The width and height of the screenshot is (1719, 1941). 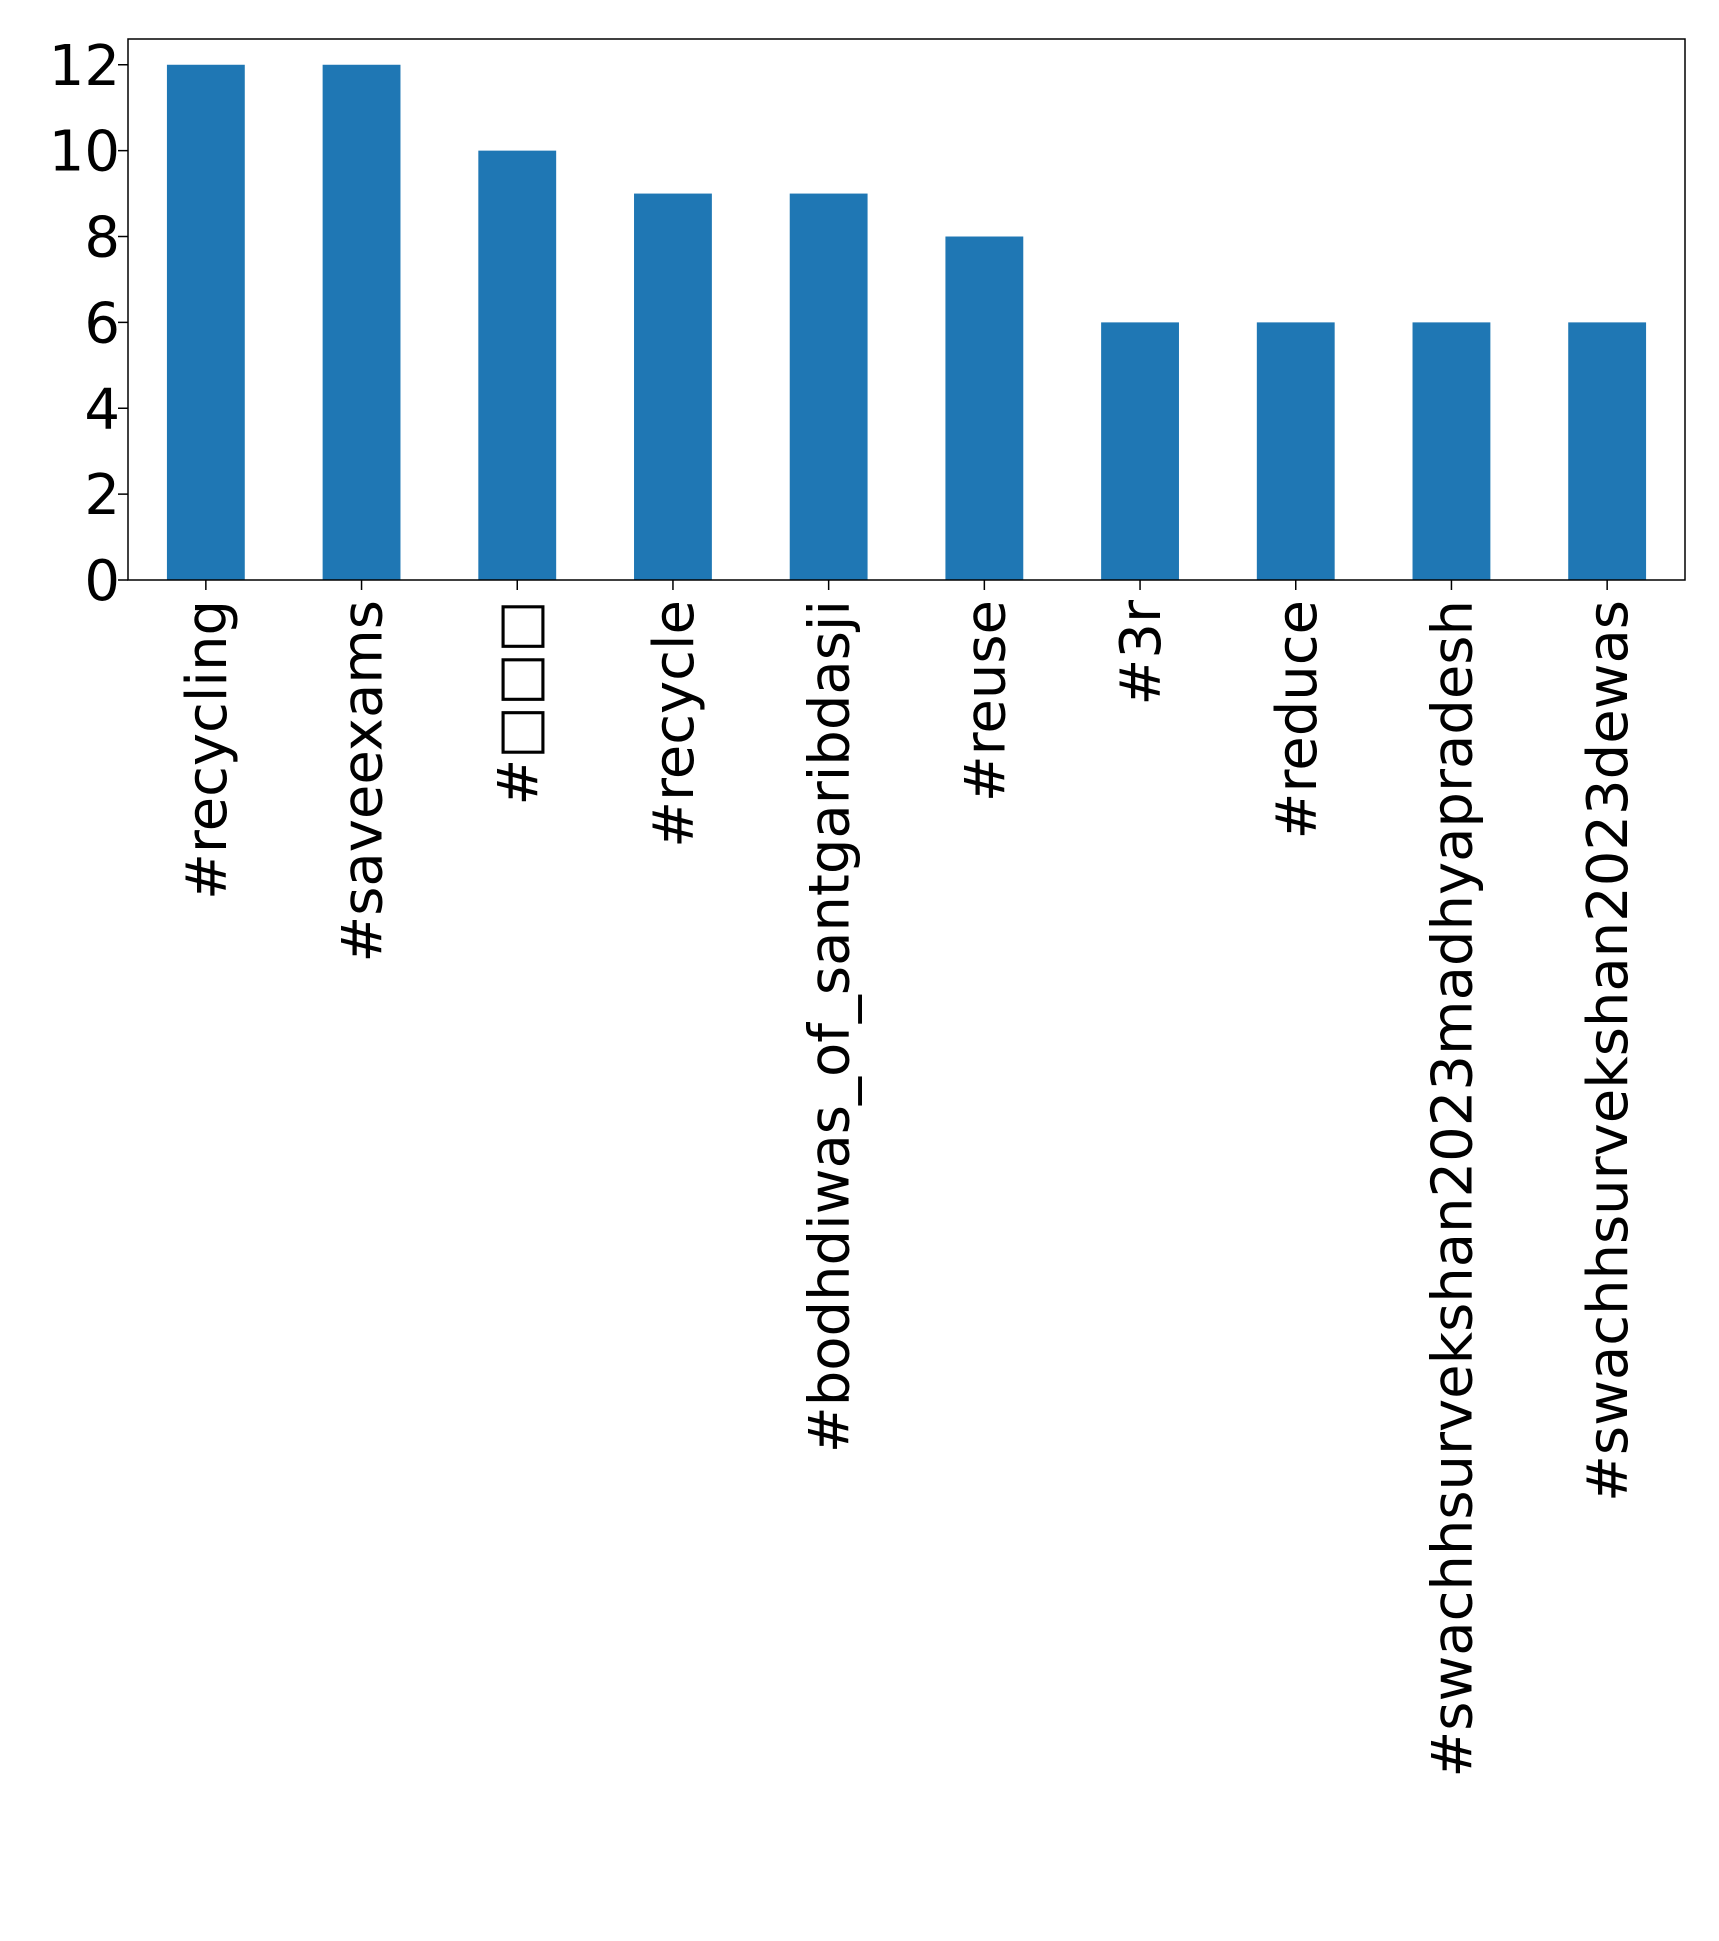 I want to click on x-tick-label: #swachhsurvekshan2023dewas, so click(x=1608, y=1051).